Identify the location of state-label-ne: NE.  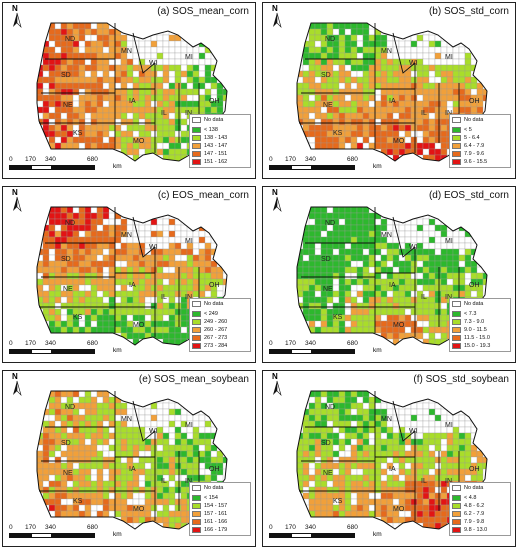
(68, 105).